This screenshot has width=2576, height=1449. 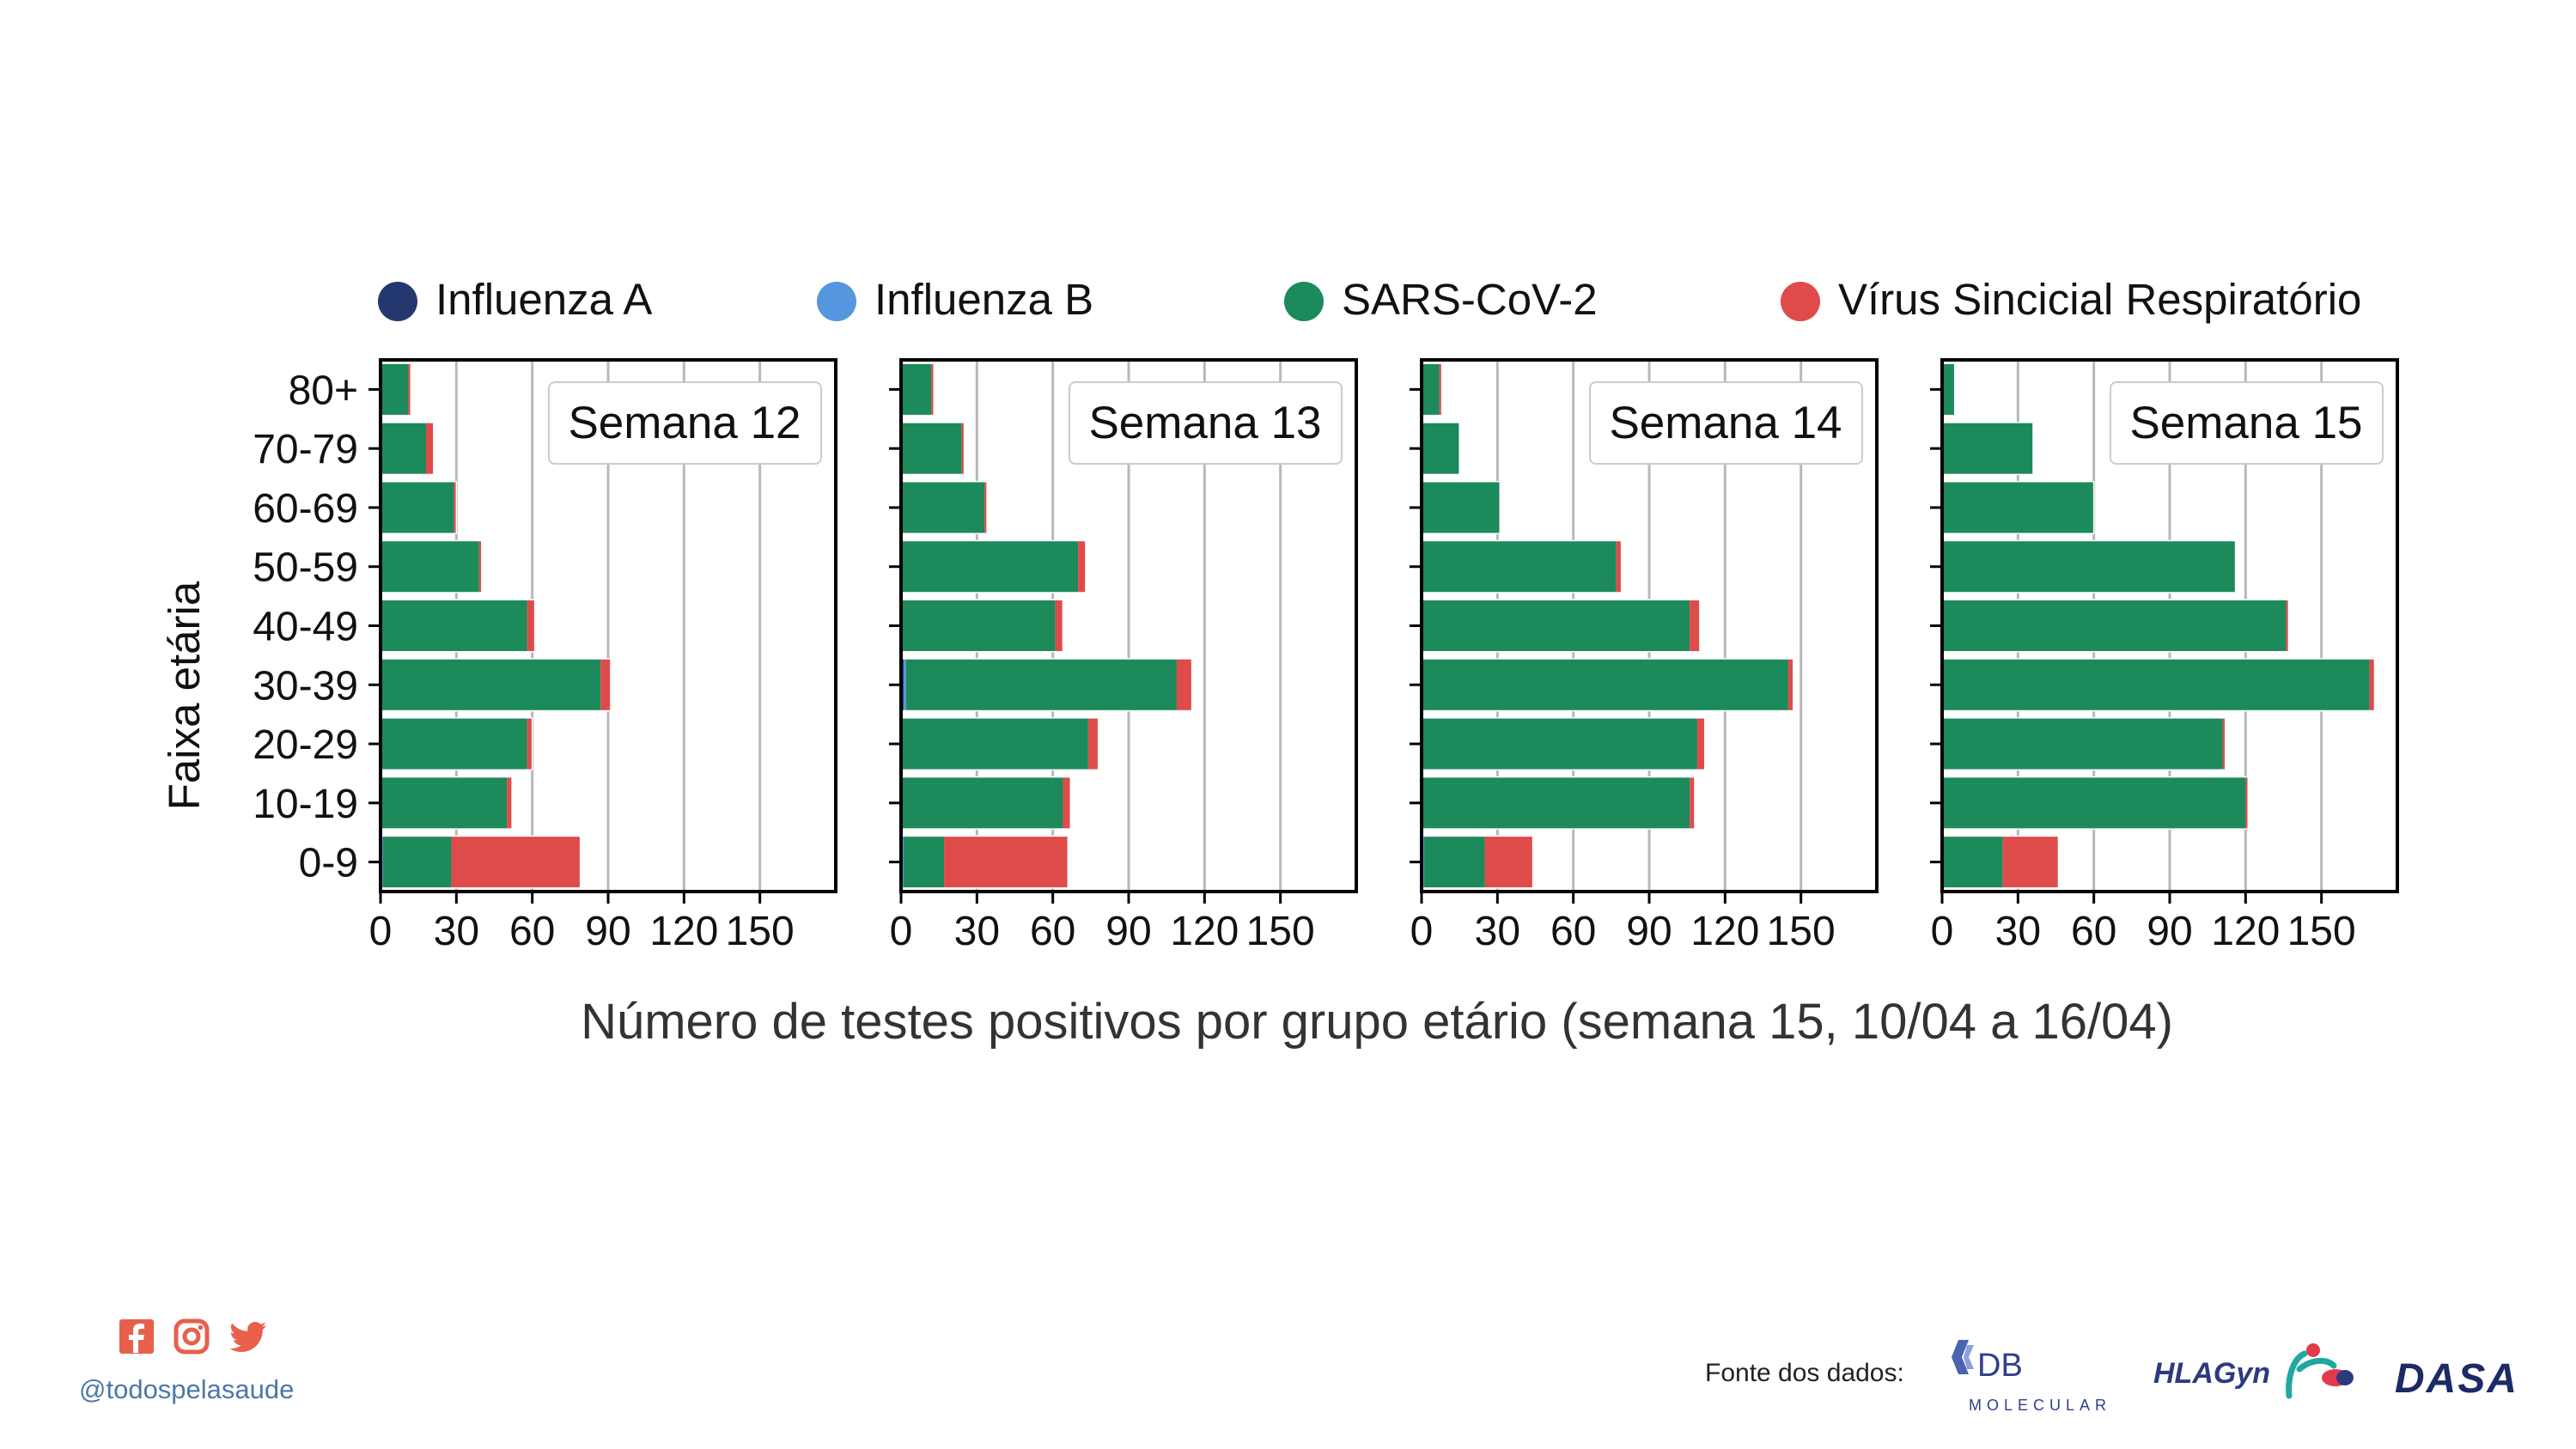 I want to click on y-tick-label: 60-69, so click(x=305, y=509).